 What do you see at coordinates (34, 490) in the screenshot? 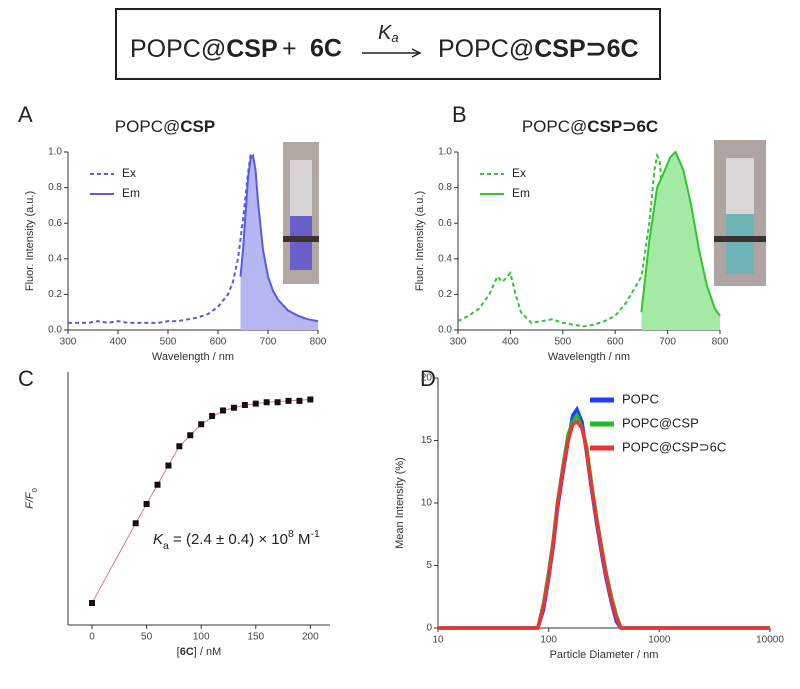
I see `y-axis-label-part: 0` at bounding box center [34, 490].